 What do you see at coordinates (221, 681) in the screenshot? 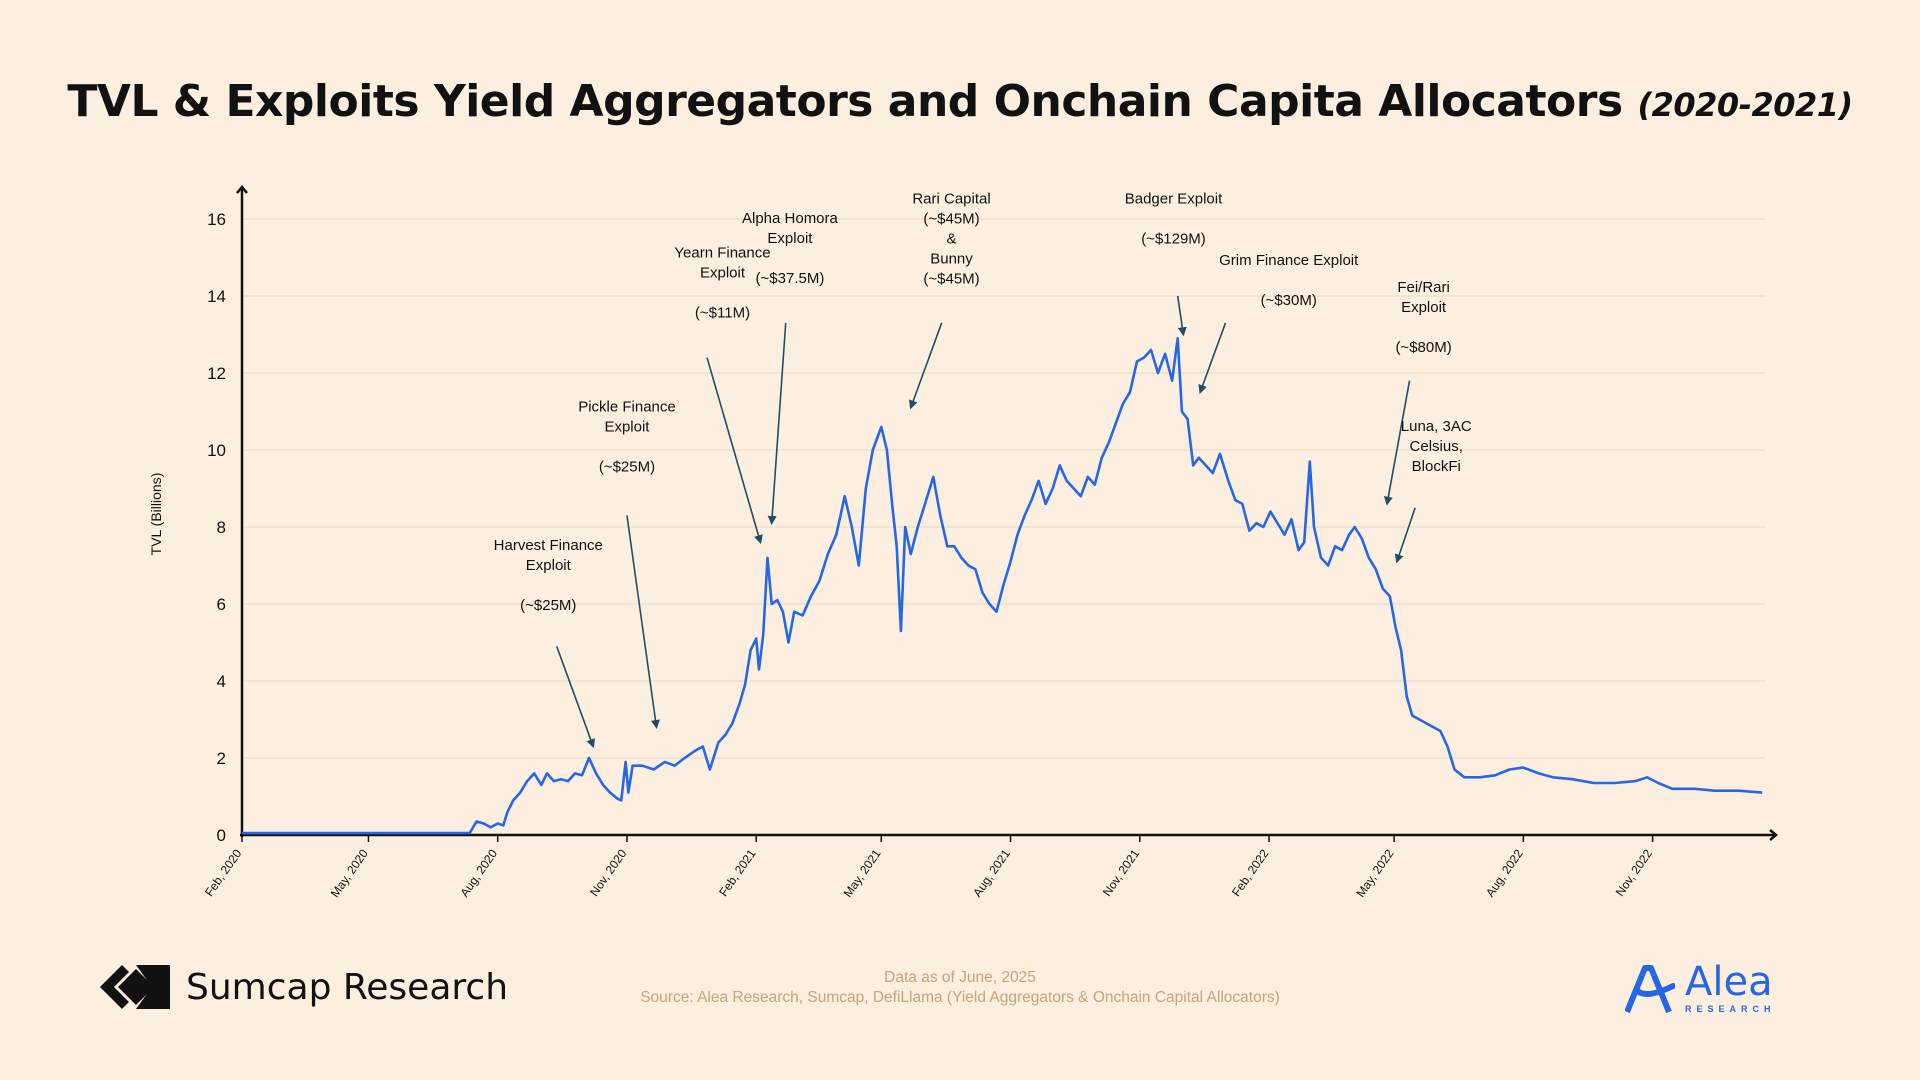
I see `y-tick-label: 4` at bounding box center [221, 681].